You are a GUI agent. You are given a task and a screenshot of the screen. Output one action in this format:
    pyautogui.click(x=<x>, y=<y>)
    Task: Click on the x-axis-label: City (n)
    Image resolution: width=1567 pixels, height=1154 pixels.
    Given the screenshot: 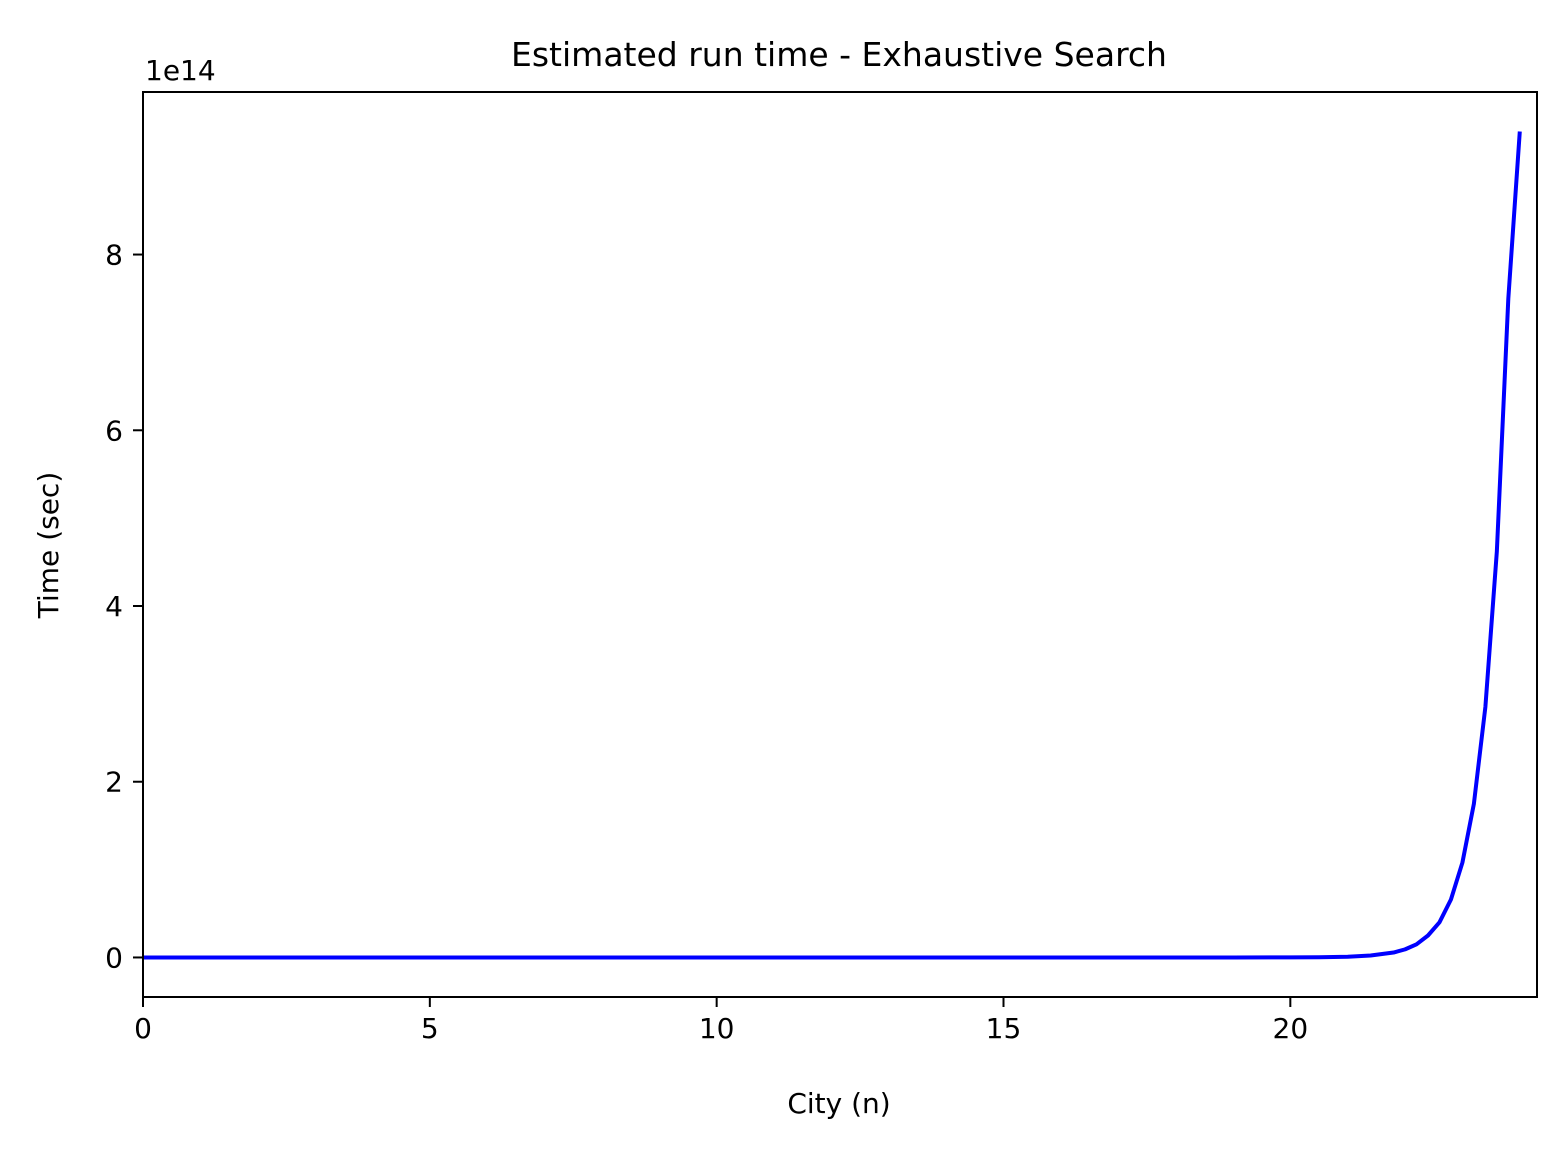 What is the action you would take?
    pyautogui.click(x=838, y=1103)
    